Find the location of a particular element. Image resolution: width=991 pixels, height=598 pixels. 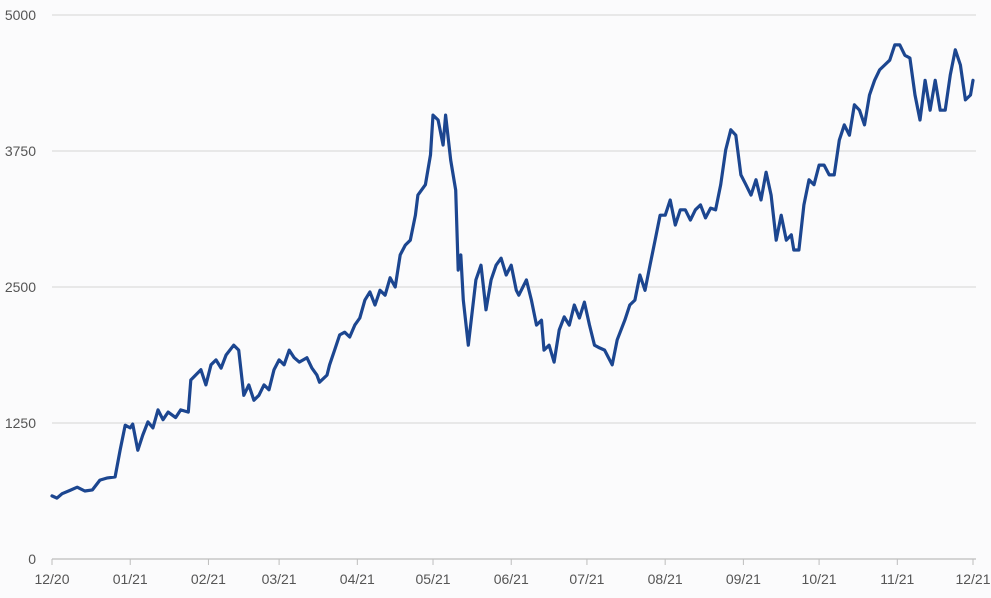

x-tick-label: 07/21 is located at coordinates (586, 579).